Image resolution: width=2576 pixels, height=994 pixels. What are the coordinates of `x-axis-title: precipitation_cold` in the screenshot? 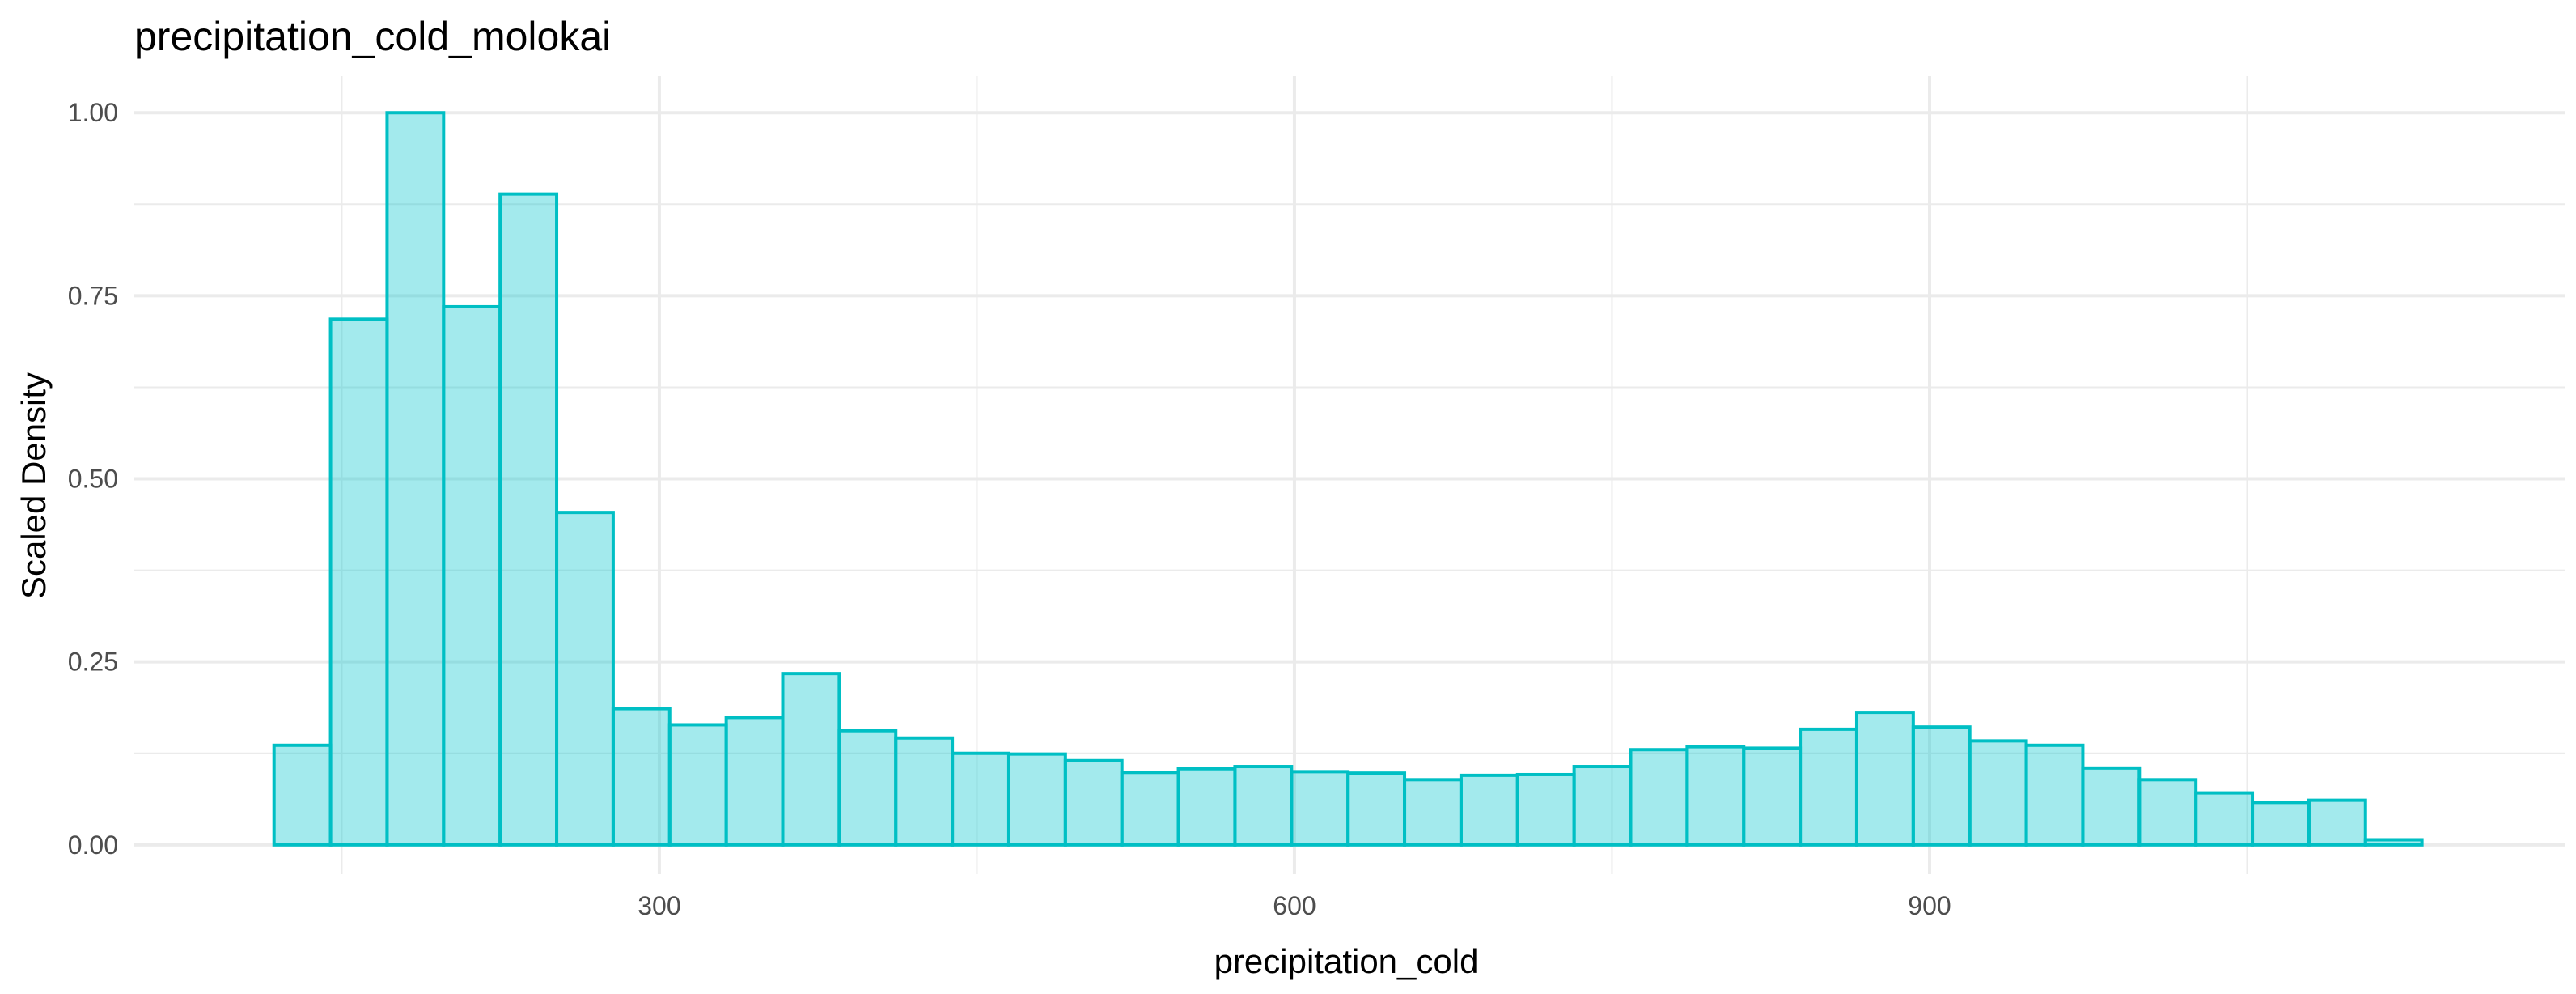 It's located at (1346, 961).